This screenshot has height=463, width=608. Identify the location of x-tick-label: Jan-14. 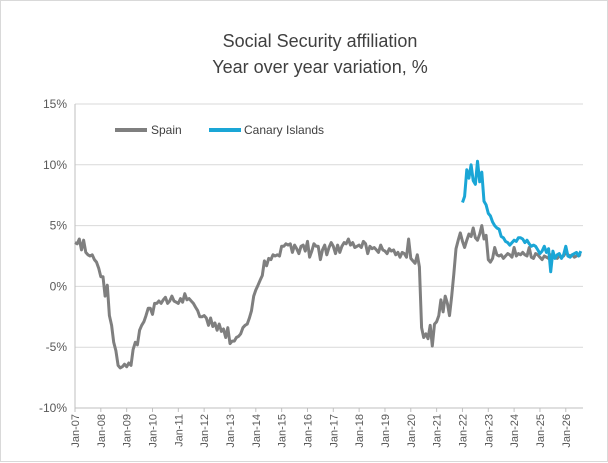
(257, 431).